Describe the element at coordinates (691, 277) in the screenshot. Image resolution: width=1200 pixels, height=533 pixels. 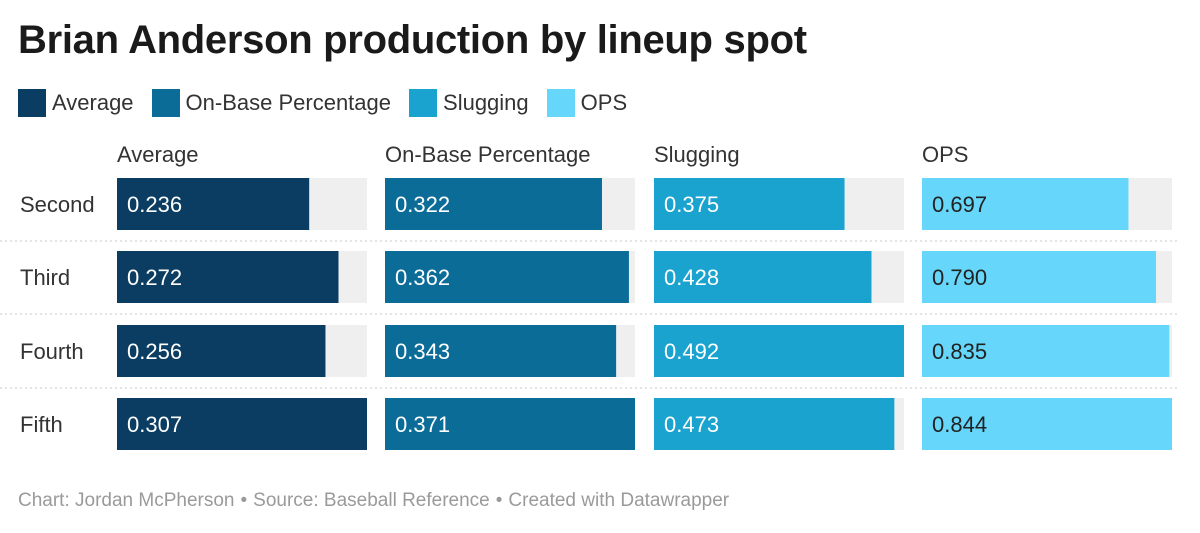
I see `bar-value-label: 0.428` at that location.